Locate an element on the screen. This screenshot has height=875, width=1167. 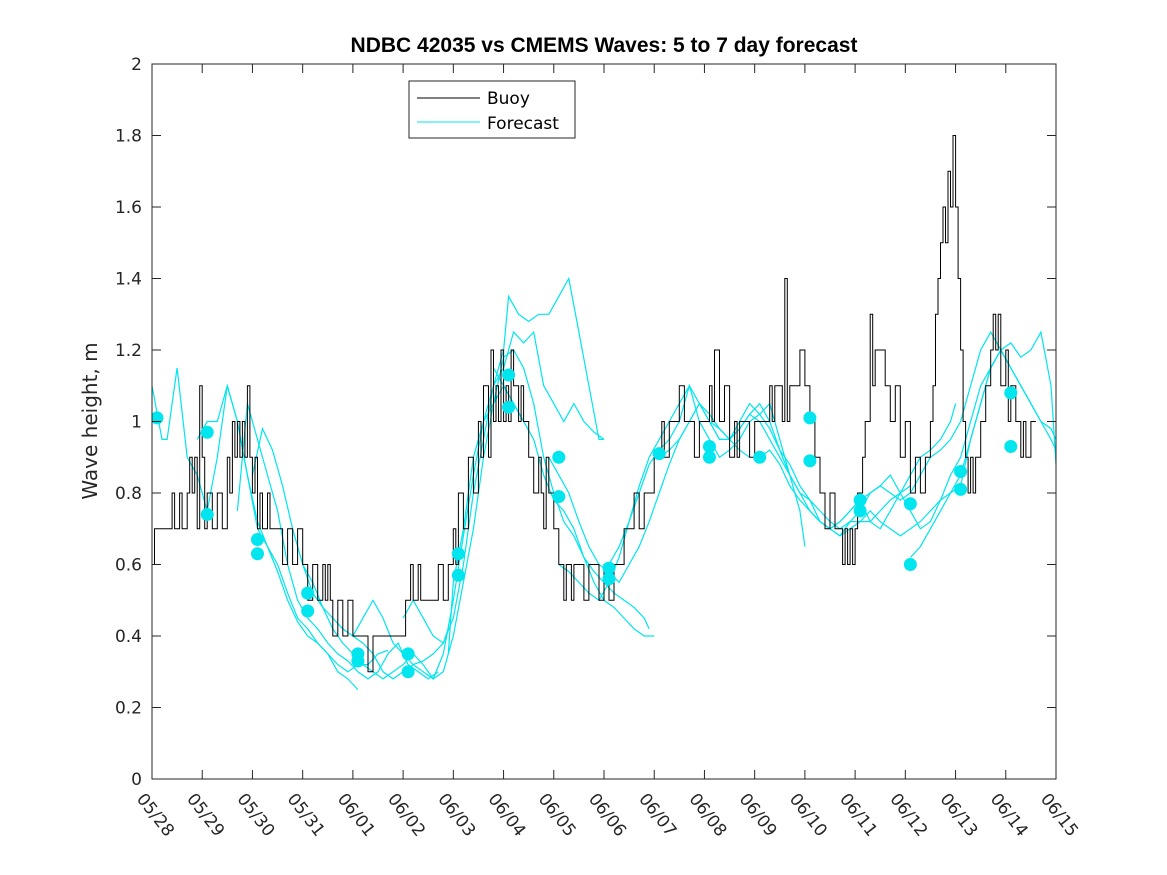
legend: Buoy Forecast is located at coordinates (492, 109).